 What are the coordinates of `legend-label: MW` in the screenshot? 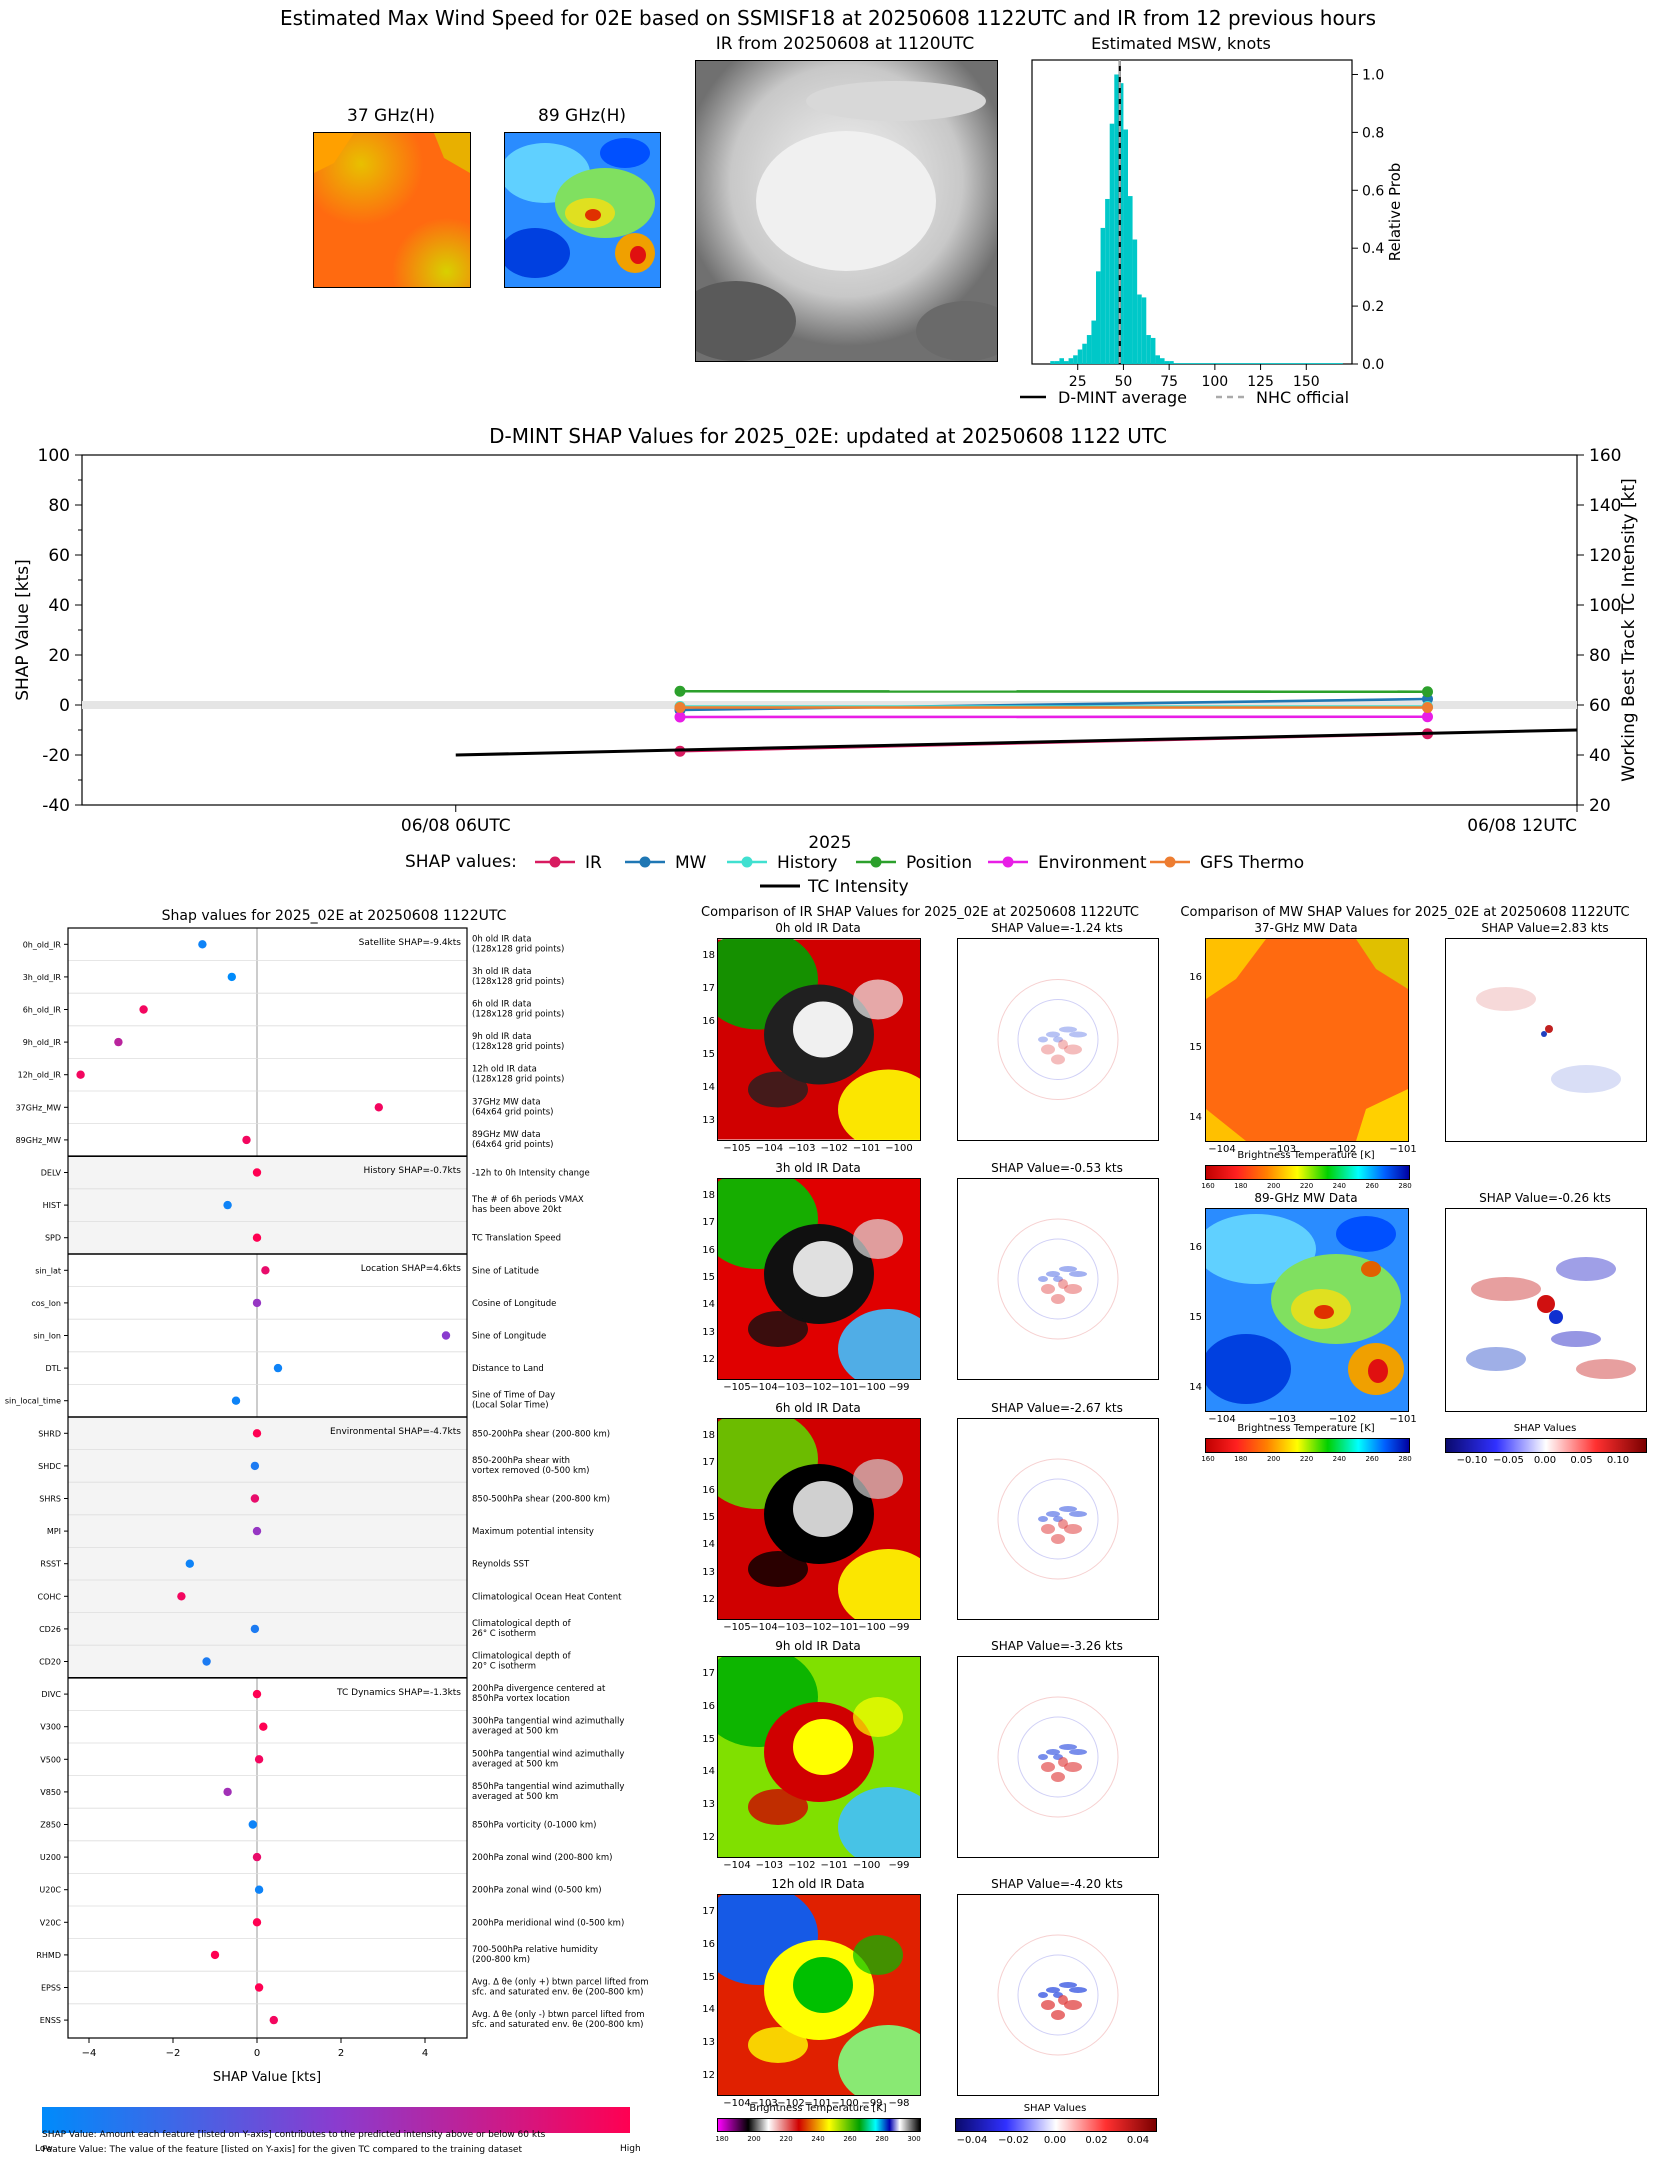 It's located at (691, 863).